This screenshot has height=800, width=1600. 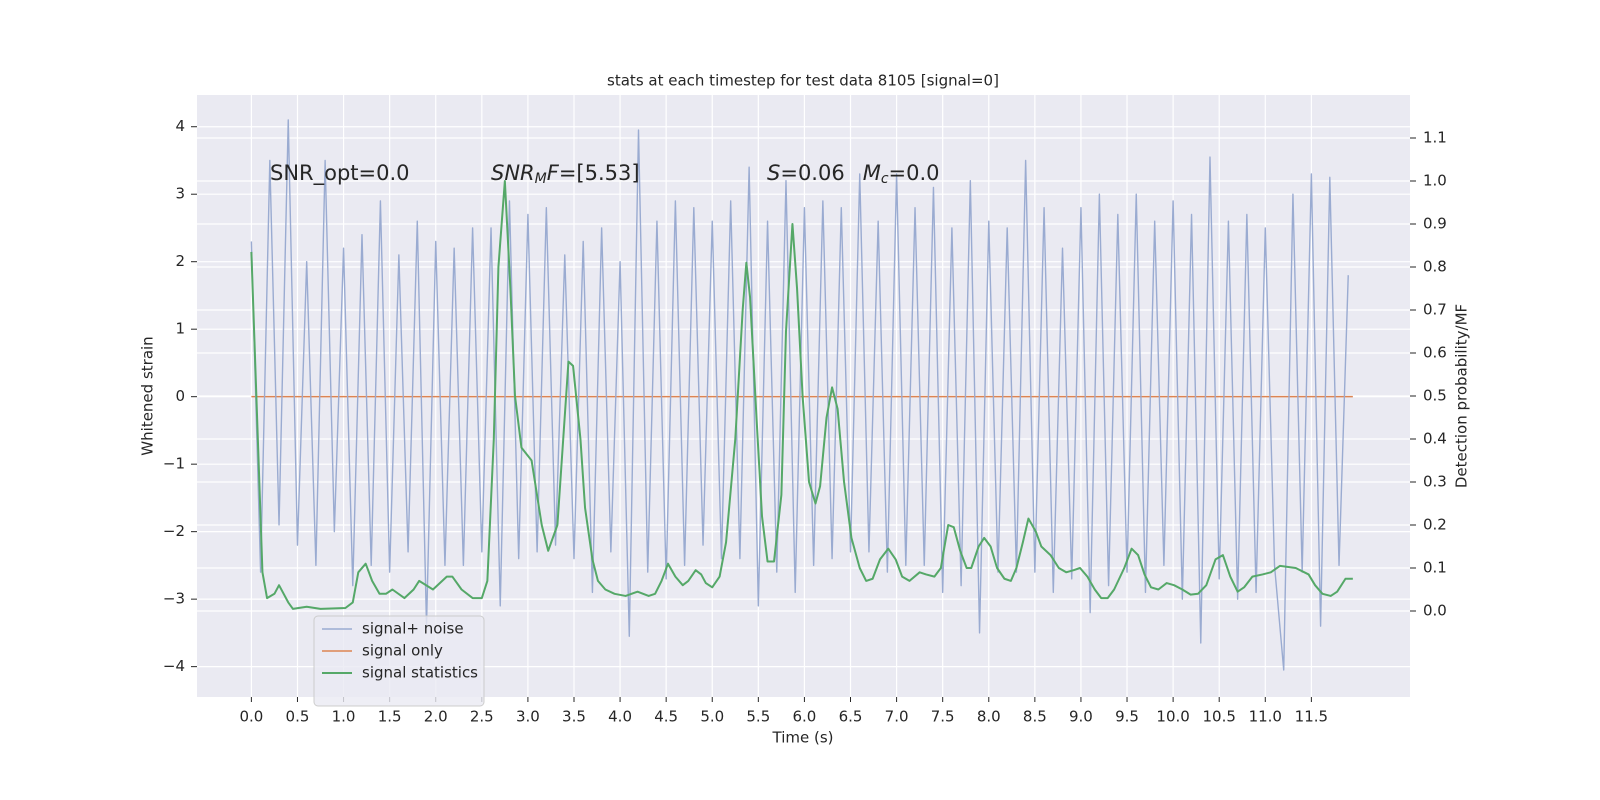 What do you see at coordinates (1081, 717) in the screenshot?
I see `x-tick-label: 9.0` at bounding box center [1081, 717].